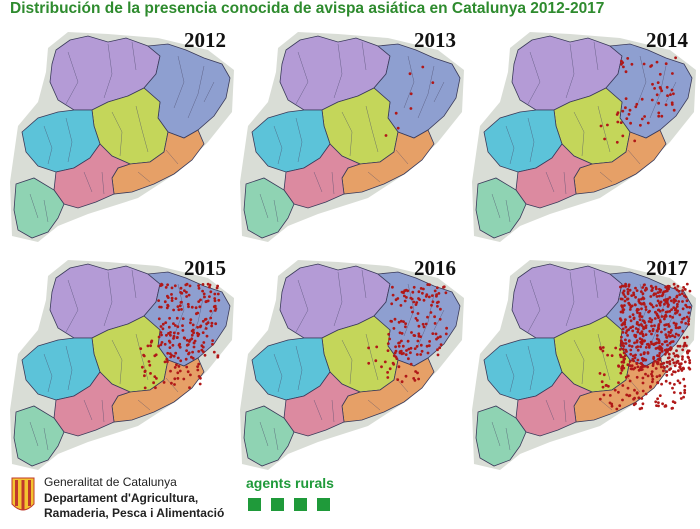 The width and height of the screenshot is (700, 529). Describe the element at coordinates (122, 365) in the screenshot. I see `catalonia-map` at that location.